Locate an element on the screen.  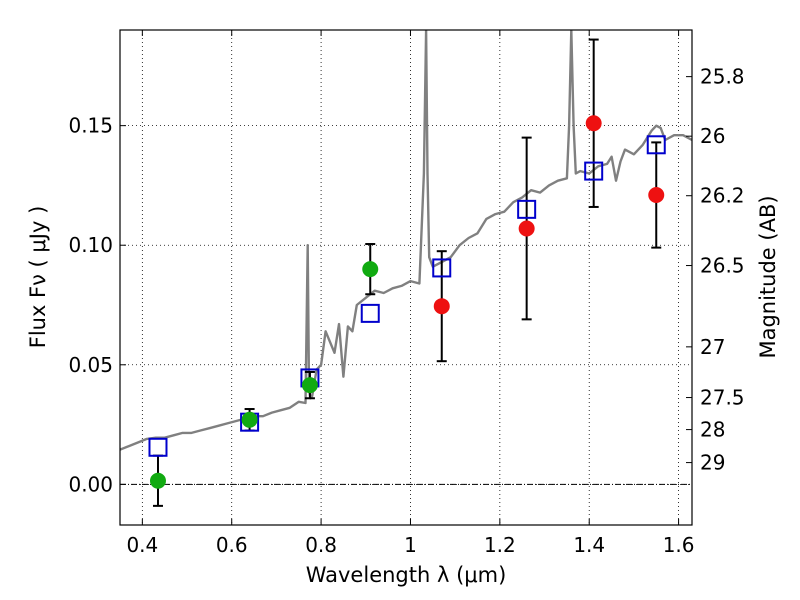
x-tick-label: 1 is located at coordinates (410, 545).